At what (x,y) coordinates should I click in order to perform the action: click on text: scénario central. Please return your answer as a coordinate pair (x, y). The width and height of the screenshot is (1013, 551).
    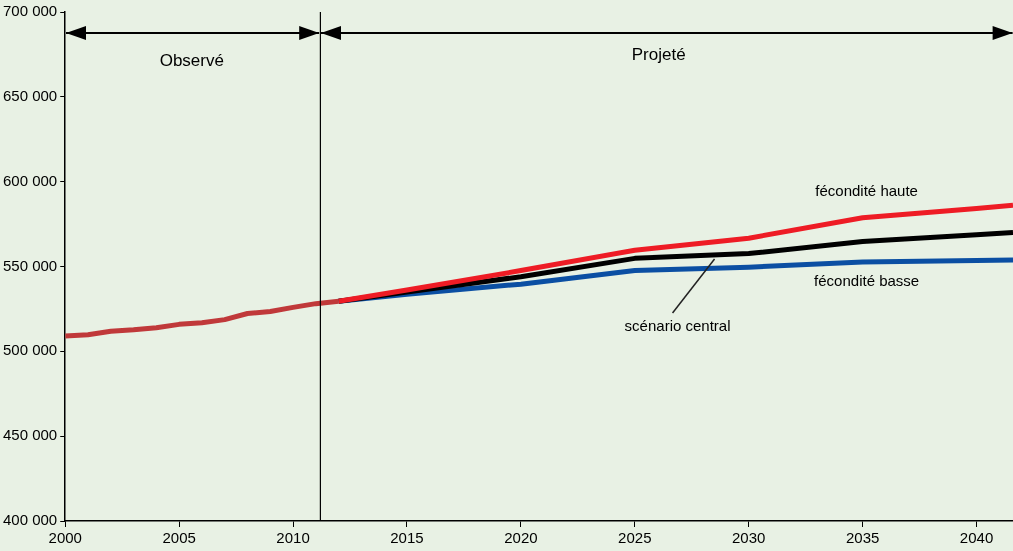
    Looking at the image, I should click on (677, 326).